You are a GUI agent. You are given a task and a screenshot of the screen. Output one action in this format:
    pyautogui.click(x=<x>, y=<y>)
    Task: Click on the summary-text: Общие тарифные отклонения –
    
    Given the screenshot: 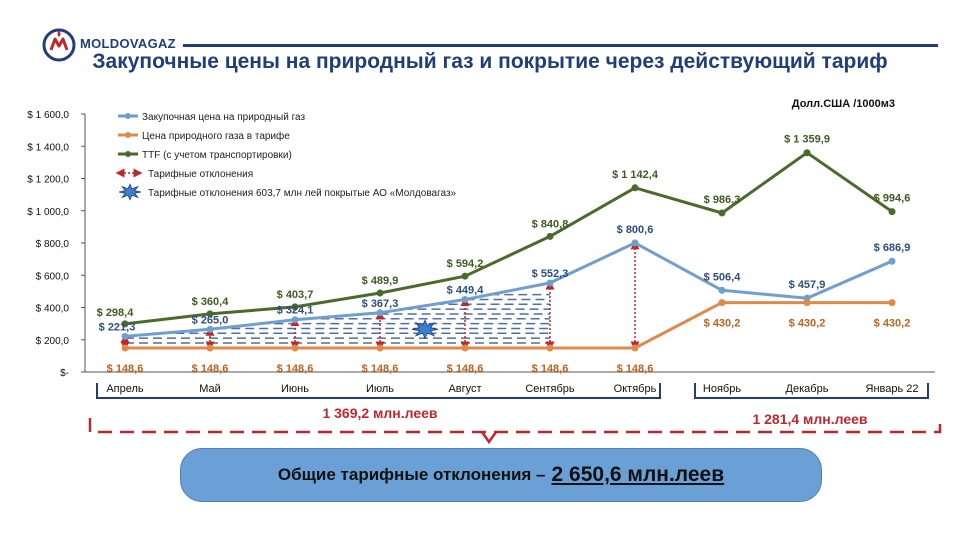 What is the action you would take?
    pyautogui.click(x=411, y=474)
    